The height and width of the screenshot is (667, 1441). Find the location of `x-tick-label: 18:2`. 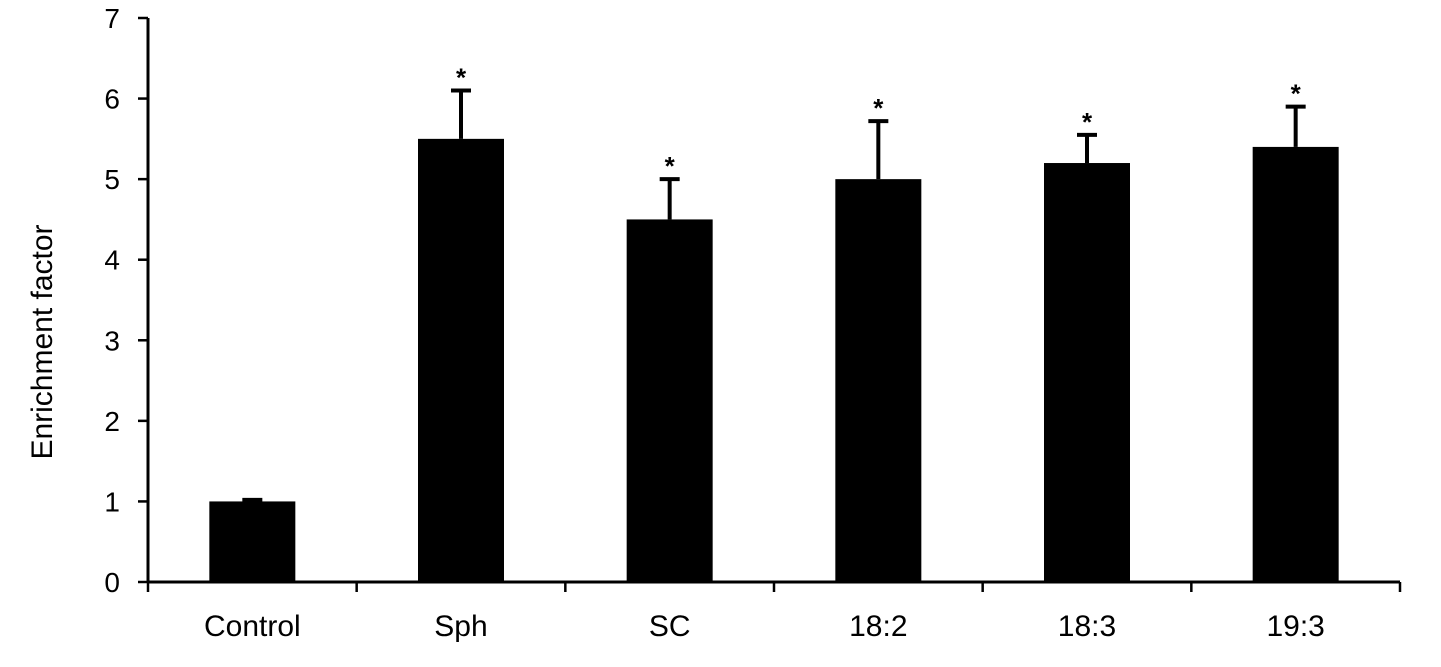

x-tick-label: 18:2 is located at coordinates (878, 626).